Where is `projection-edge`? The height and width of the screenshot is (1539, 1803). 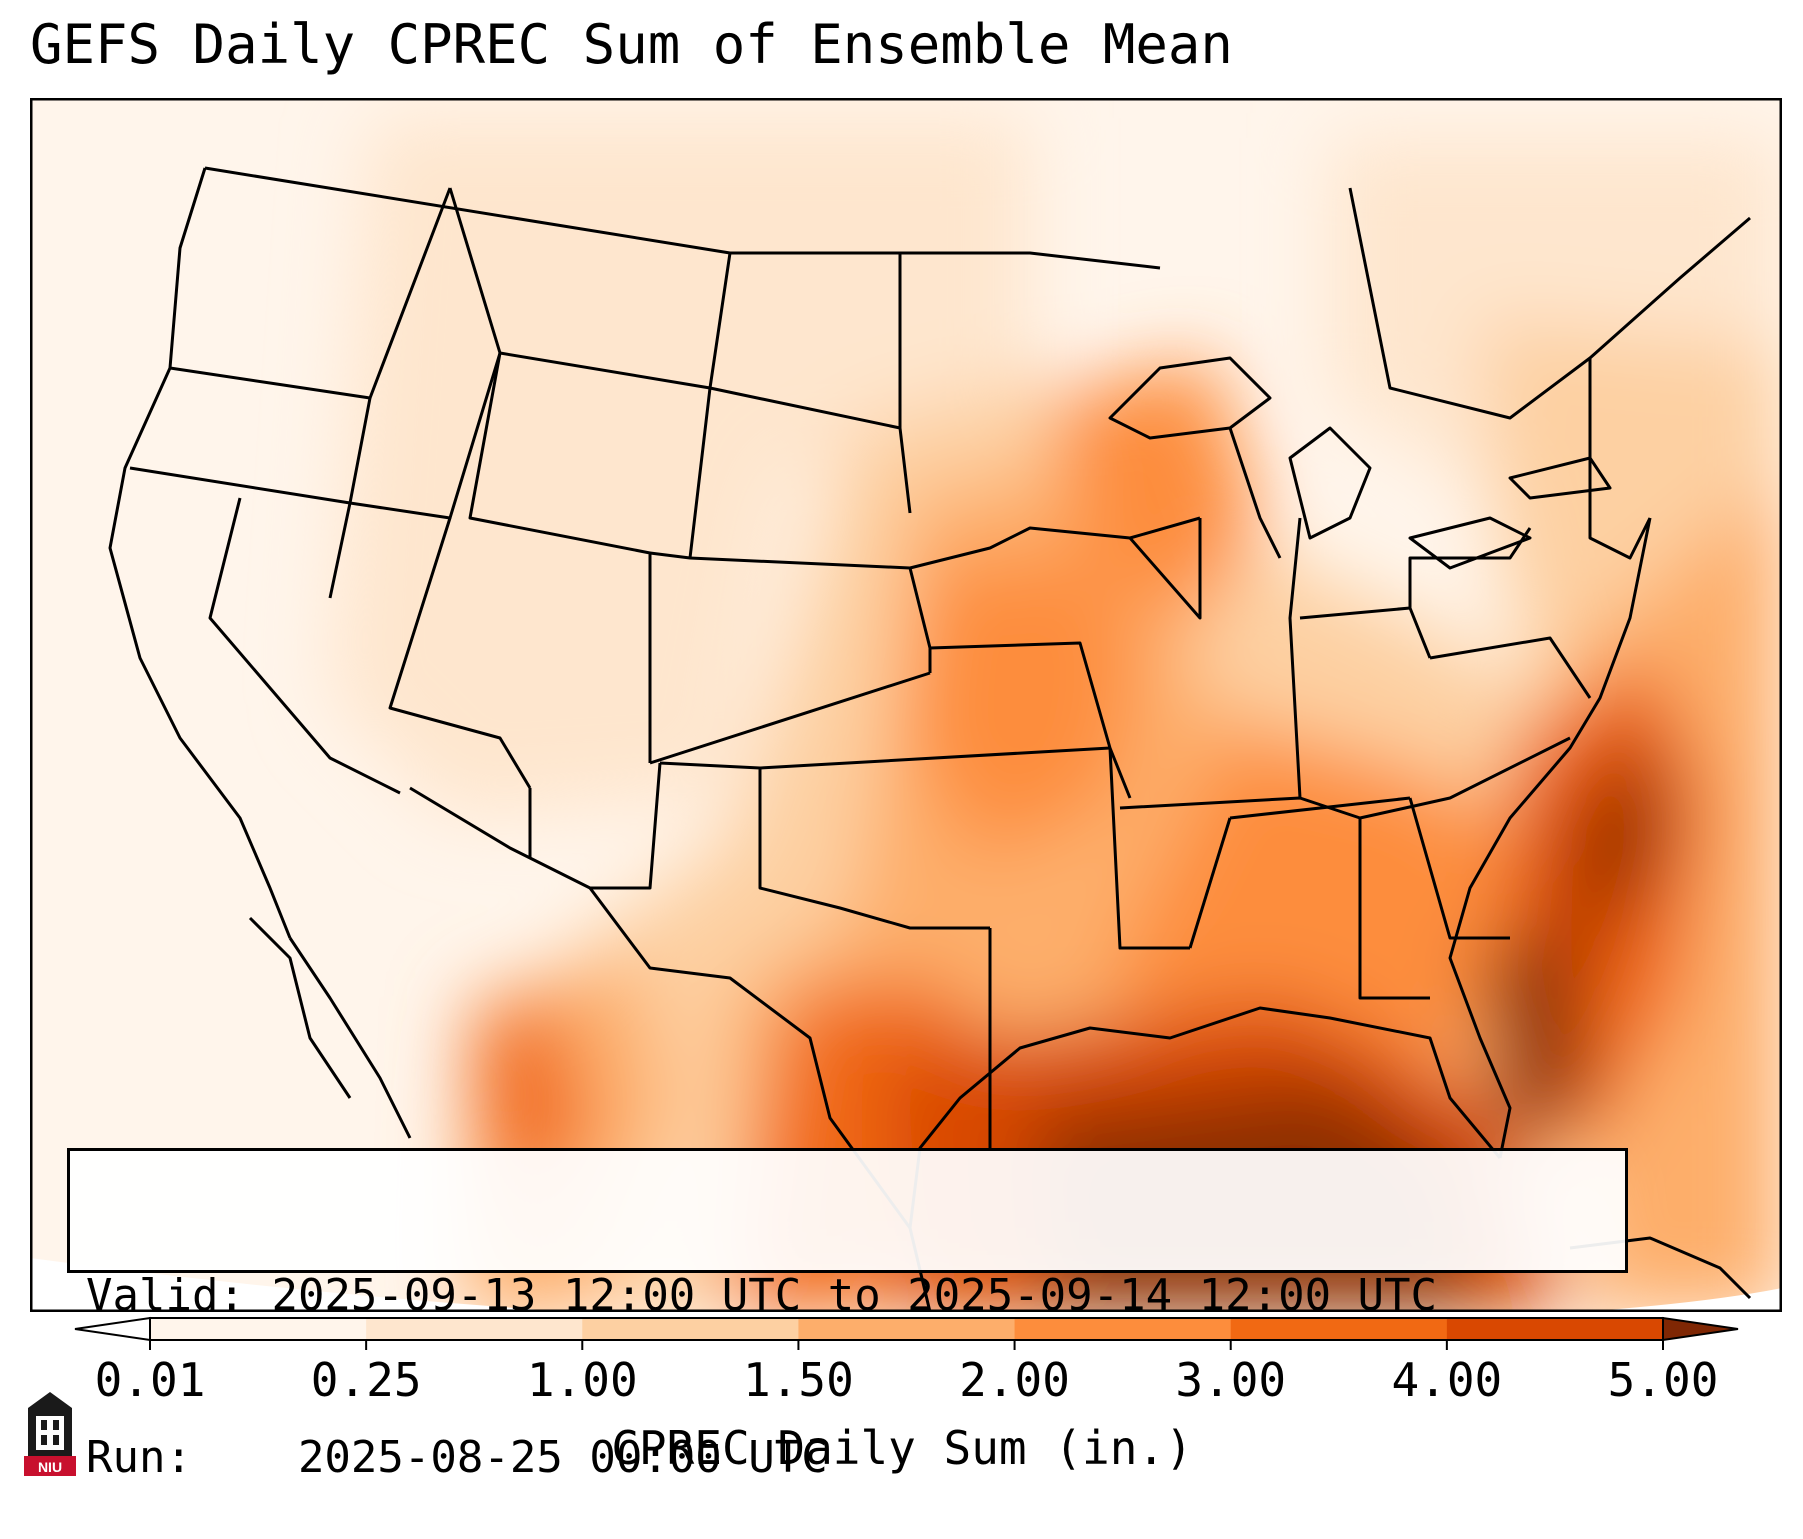
projection-edge is located at coordinates (906, 1285).